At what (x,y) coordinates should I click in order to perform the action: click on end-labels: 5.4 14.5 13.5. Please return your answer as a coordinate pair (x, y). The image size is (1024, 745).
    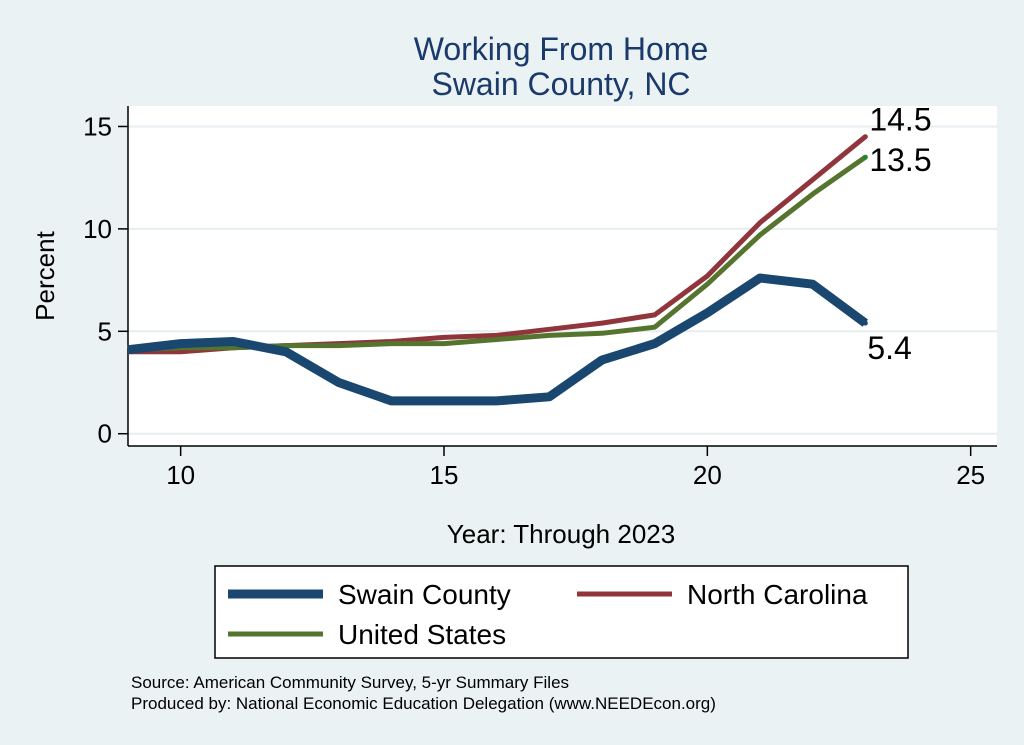
    Looking at the image, I should click on (899, 234).